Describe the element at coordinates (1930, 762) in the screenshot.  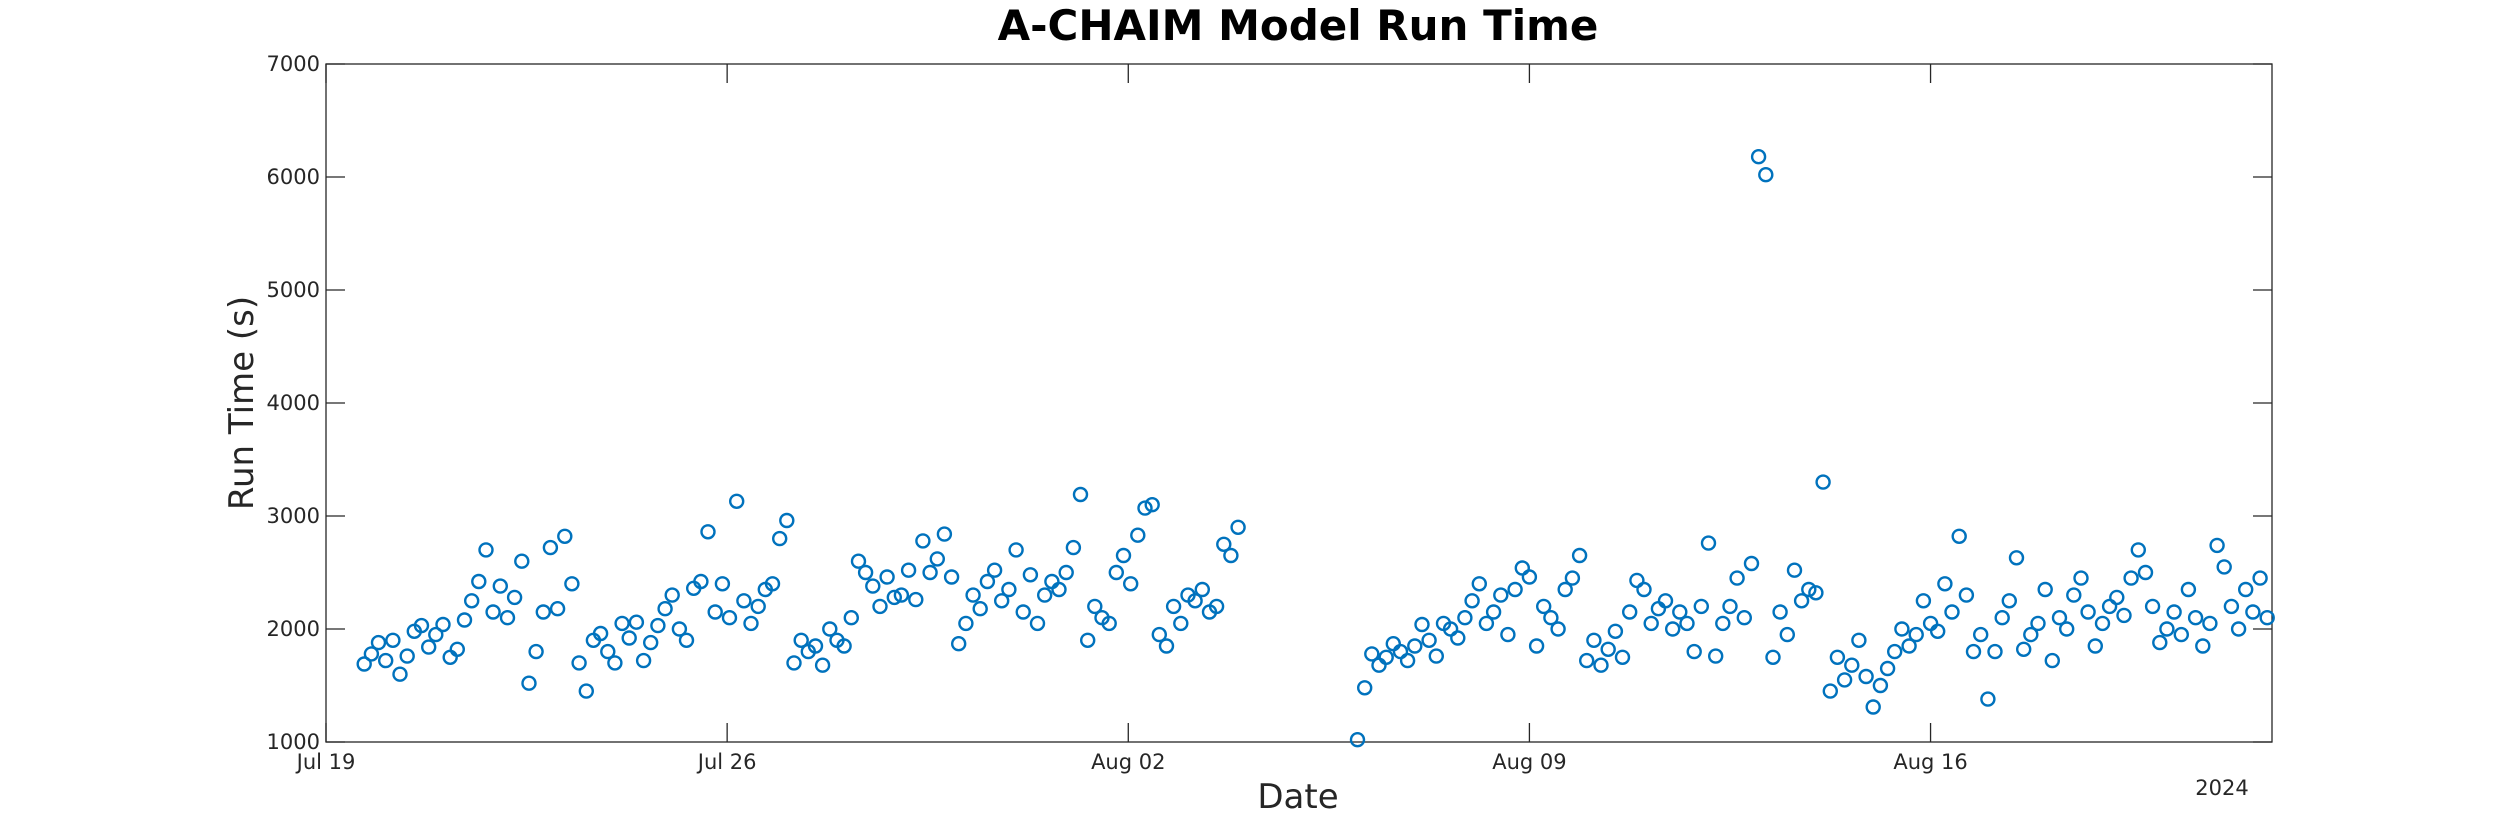
I see `x-tick-label: Aug 16` at that location.